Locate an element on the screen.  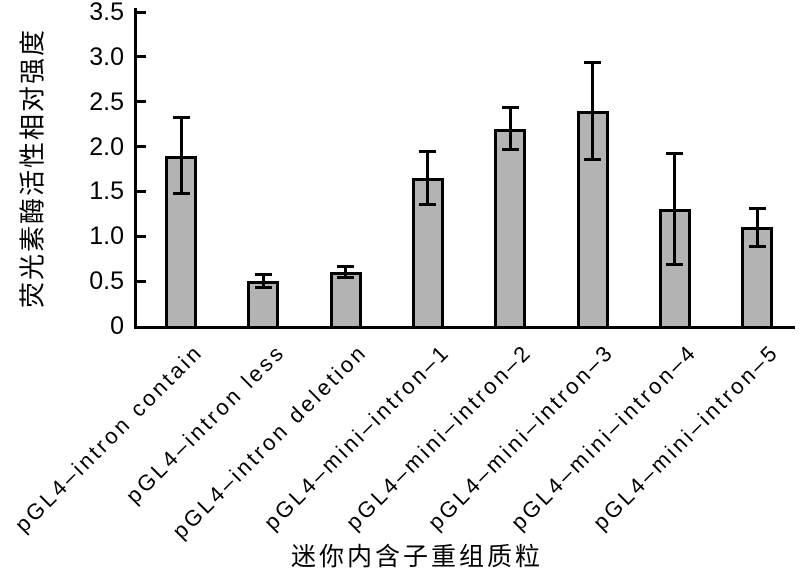
y-tick-label: 2.0 is located at coordinates (106, 146).